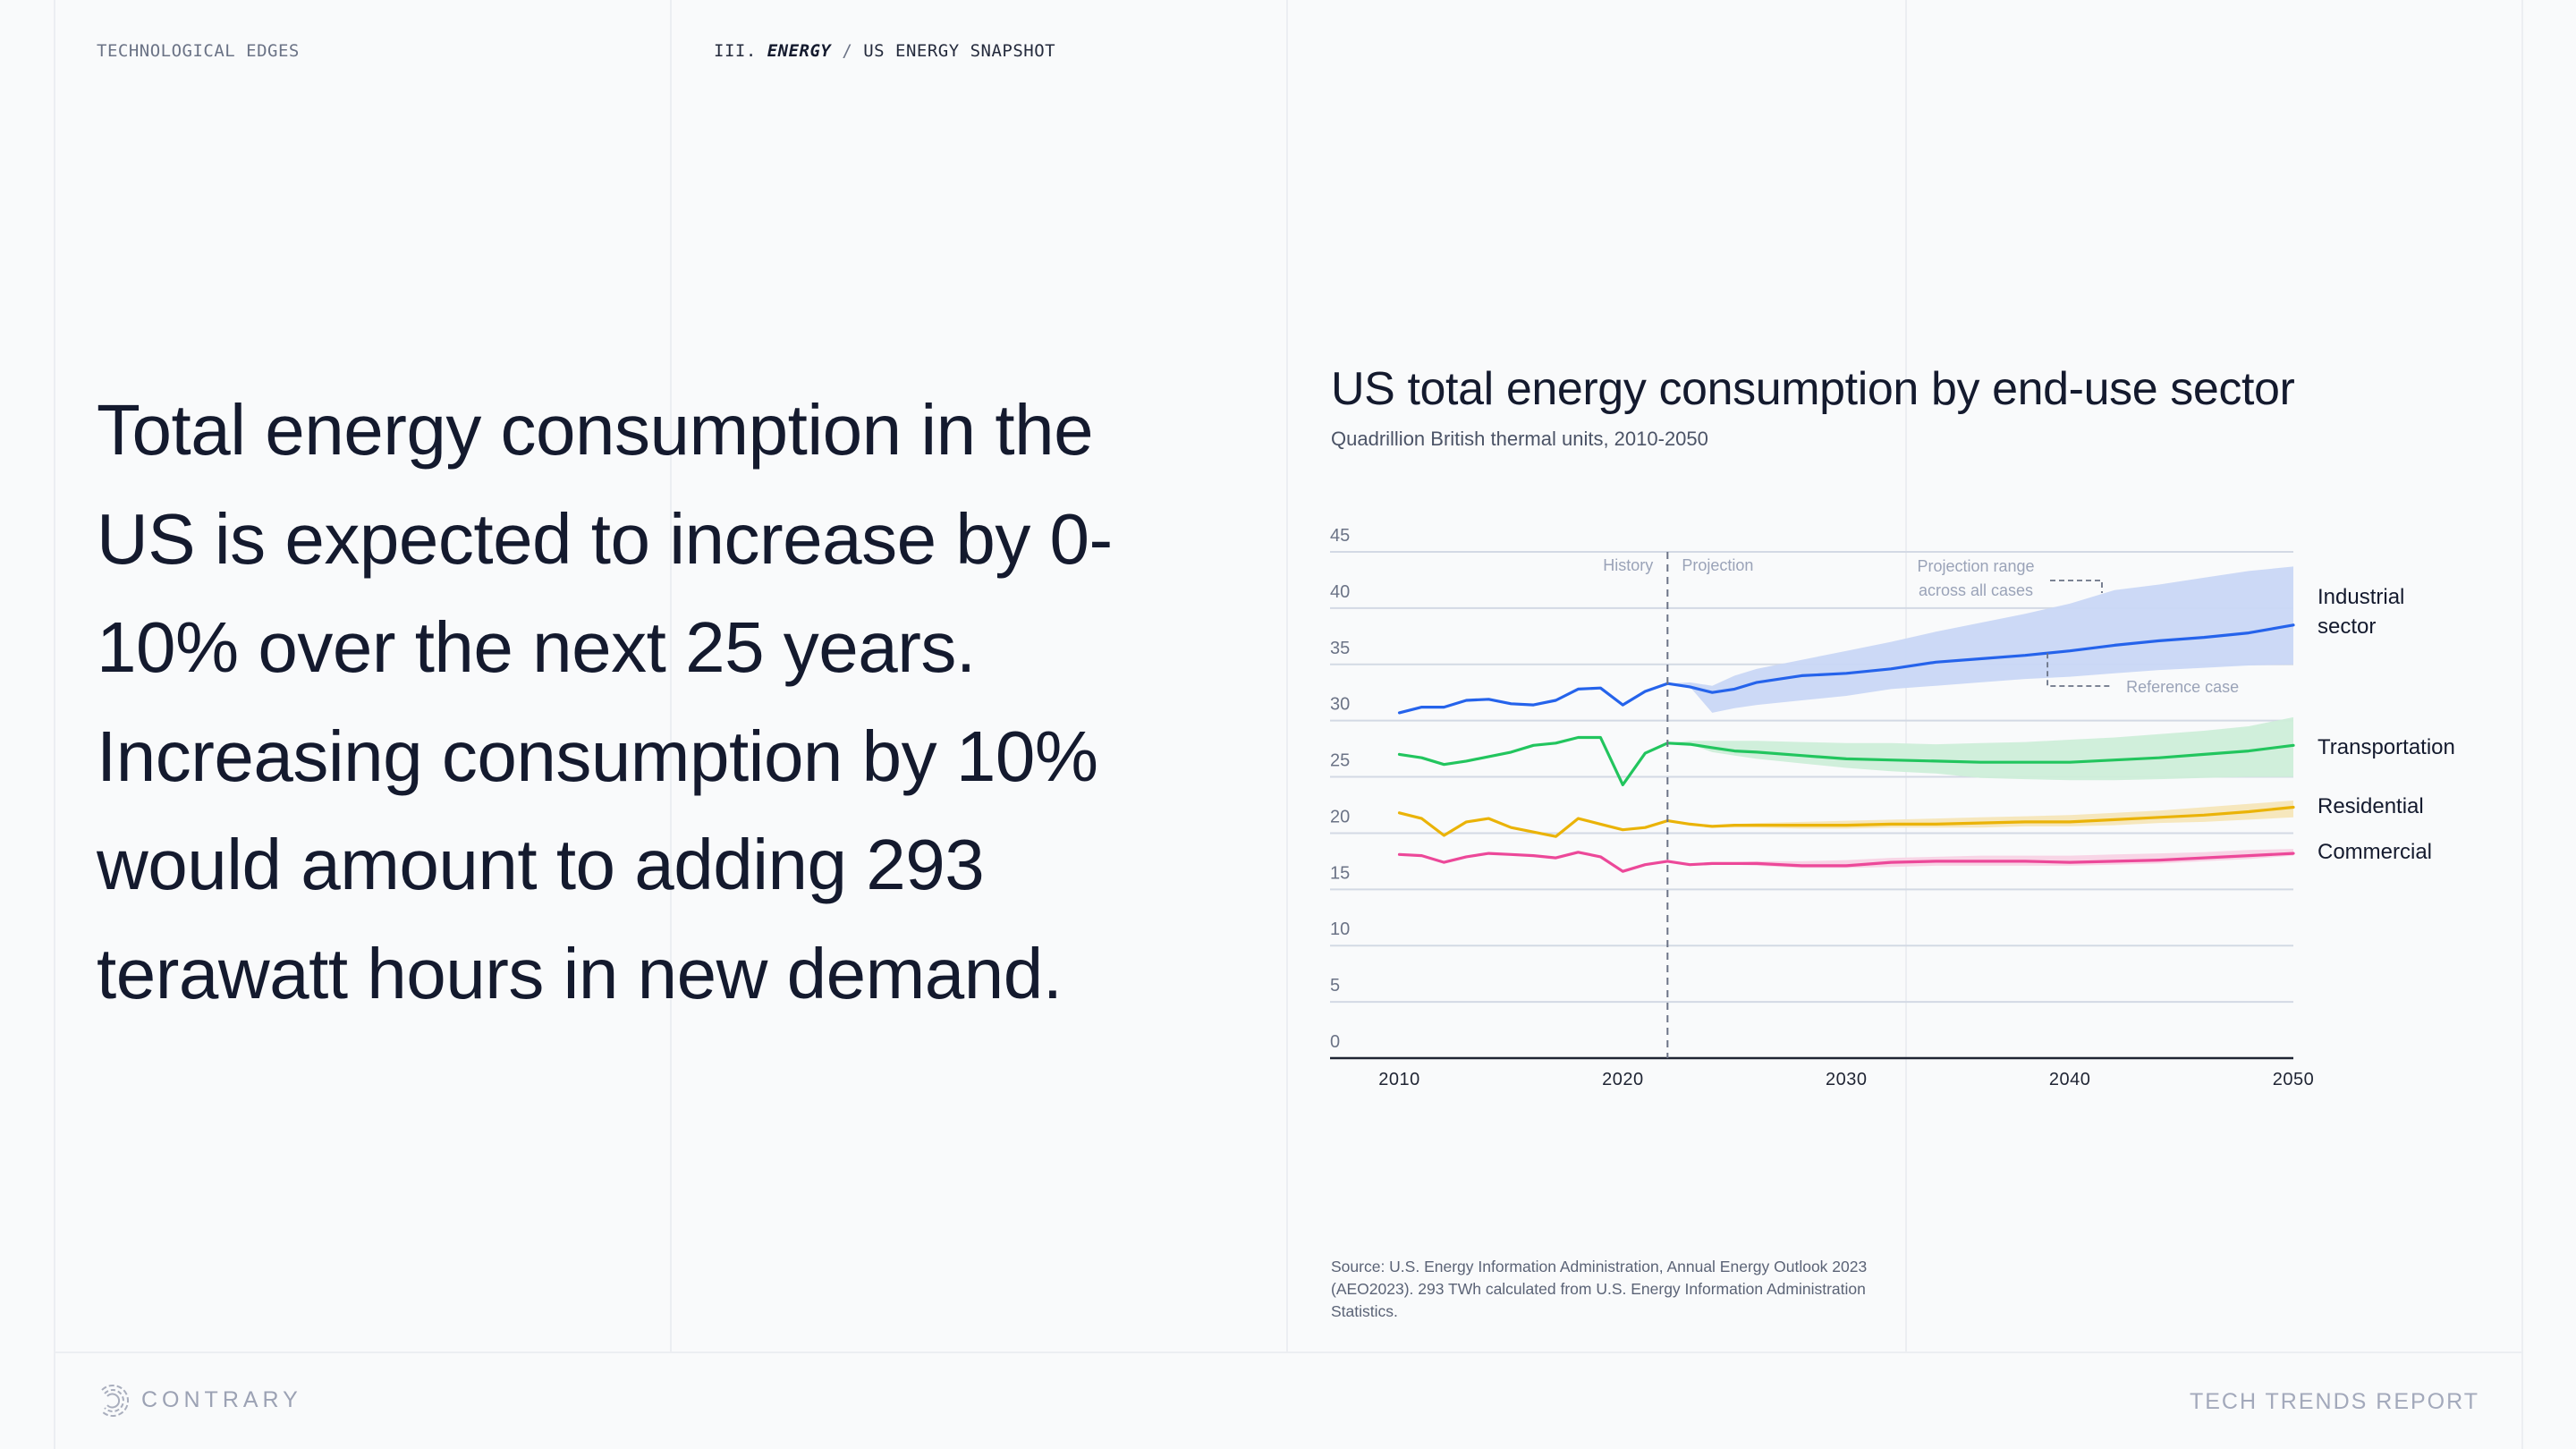 This screenshot has width=2576, height=1449. What do you see at coordinates (2076, 586) in the screenshot?
I see `range-annotation-leader` at bounding box center [2076, 586].